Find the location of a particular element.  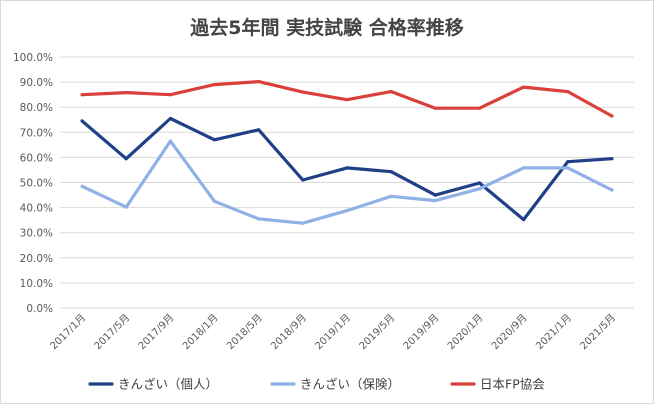

x-tick-label: 2019/1月 is located at coordinates (333, 332).